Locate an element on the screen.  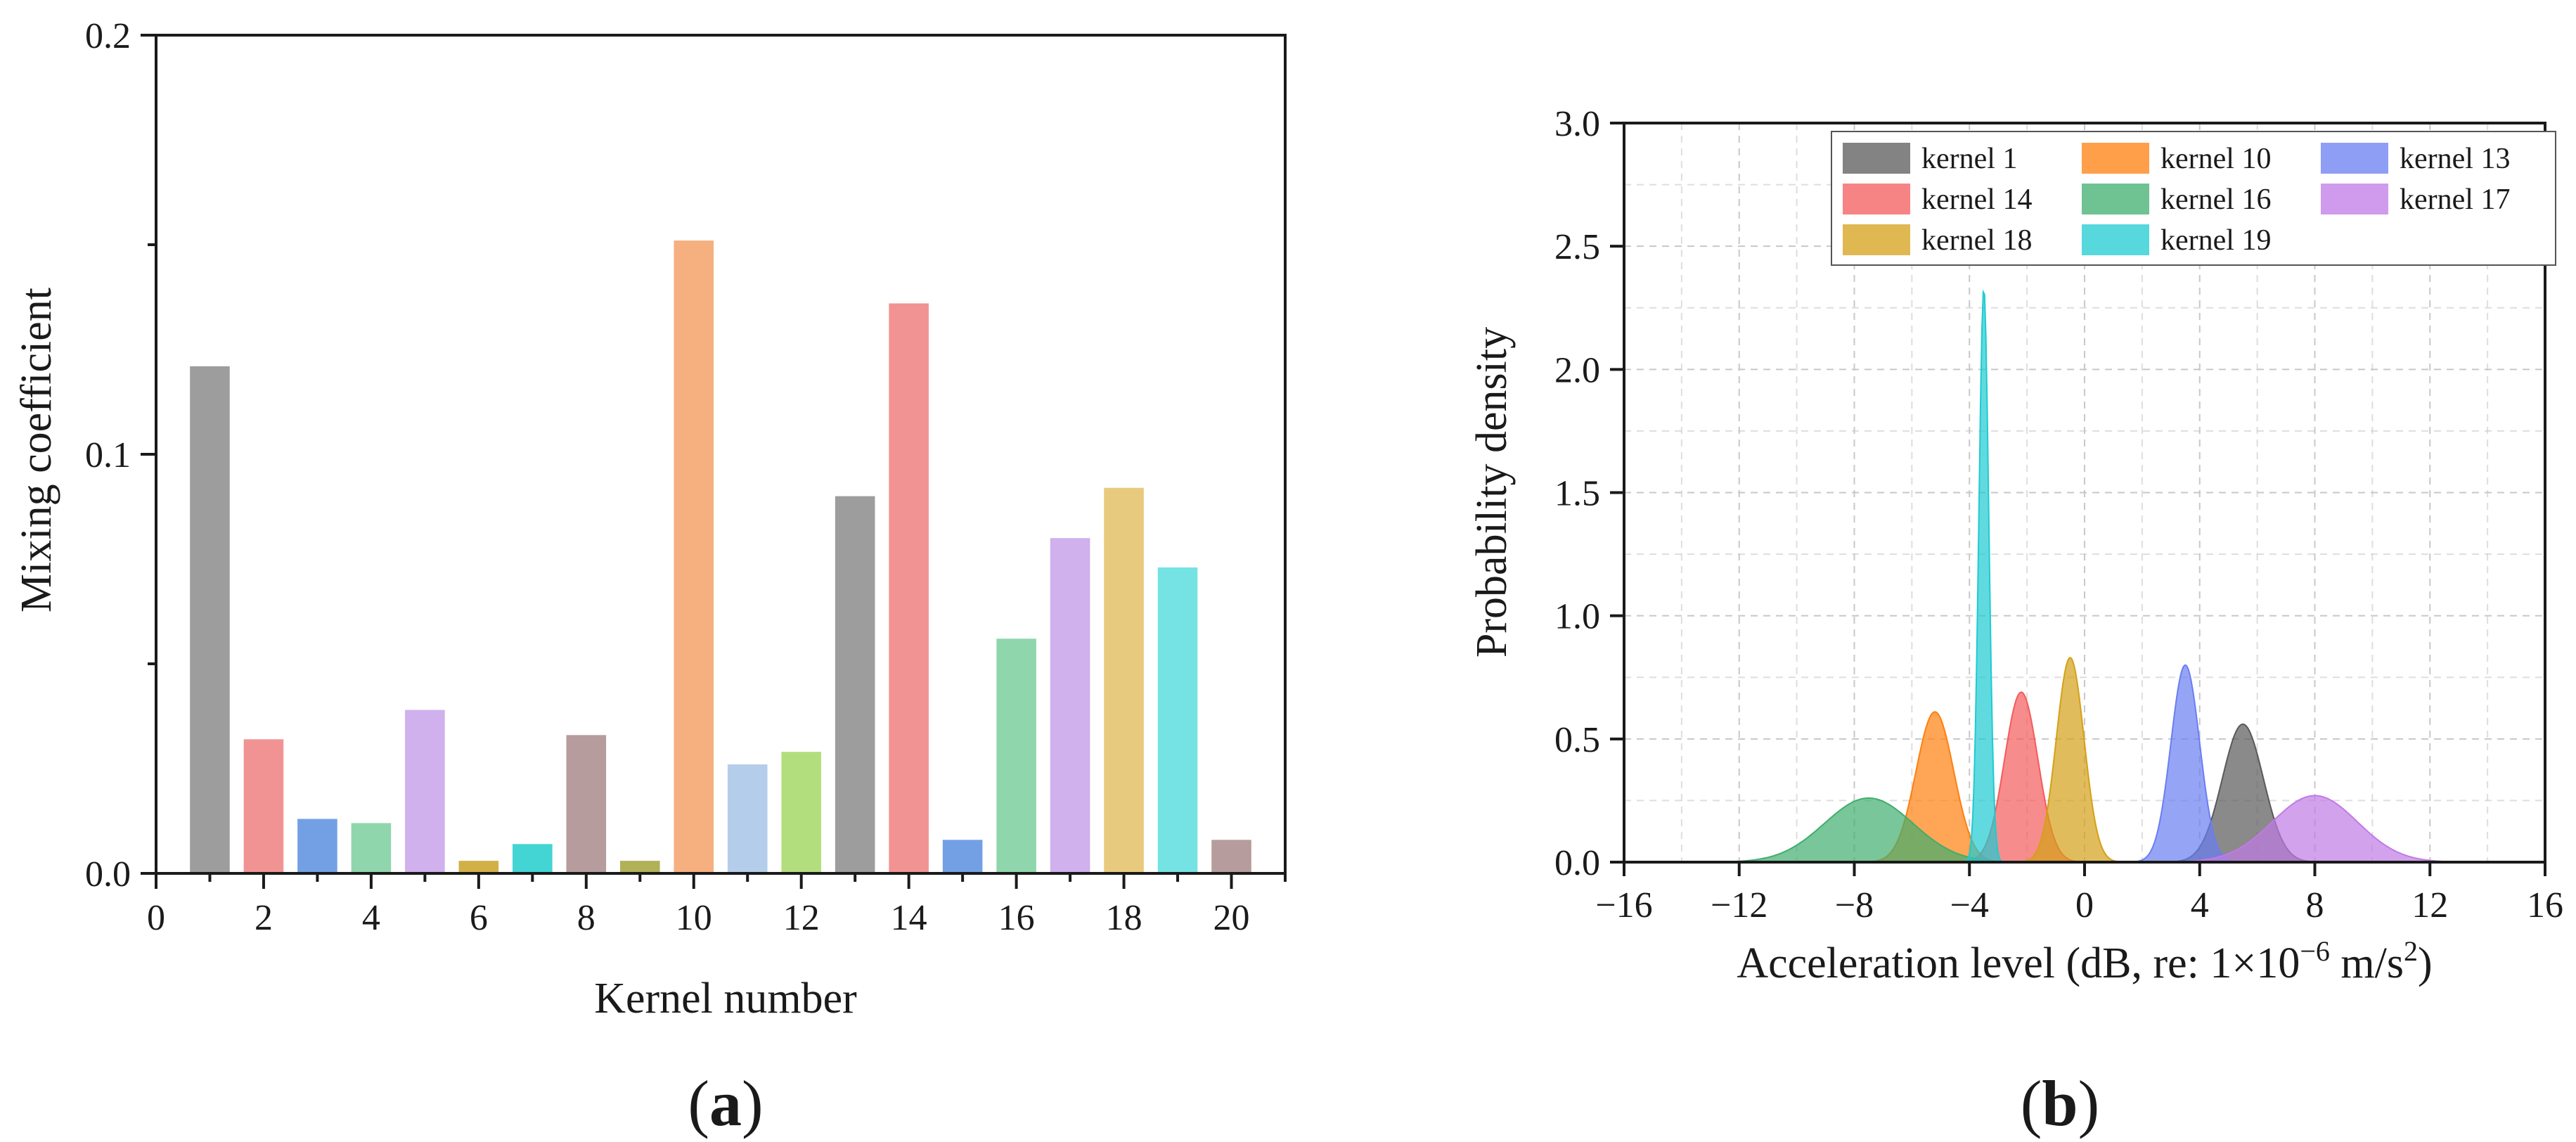
x-tick-label: 20 is located at coordinates (1231, 918).